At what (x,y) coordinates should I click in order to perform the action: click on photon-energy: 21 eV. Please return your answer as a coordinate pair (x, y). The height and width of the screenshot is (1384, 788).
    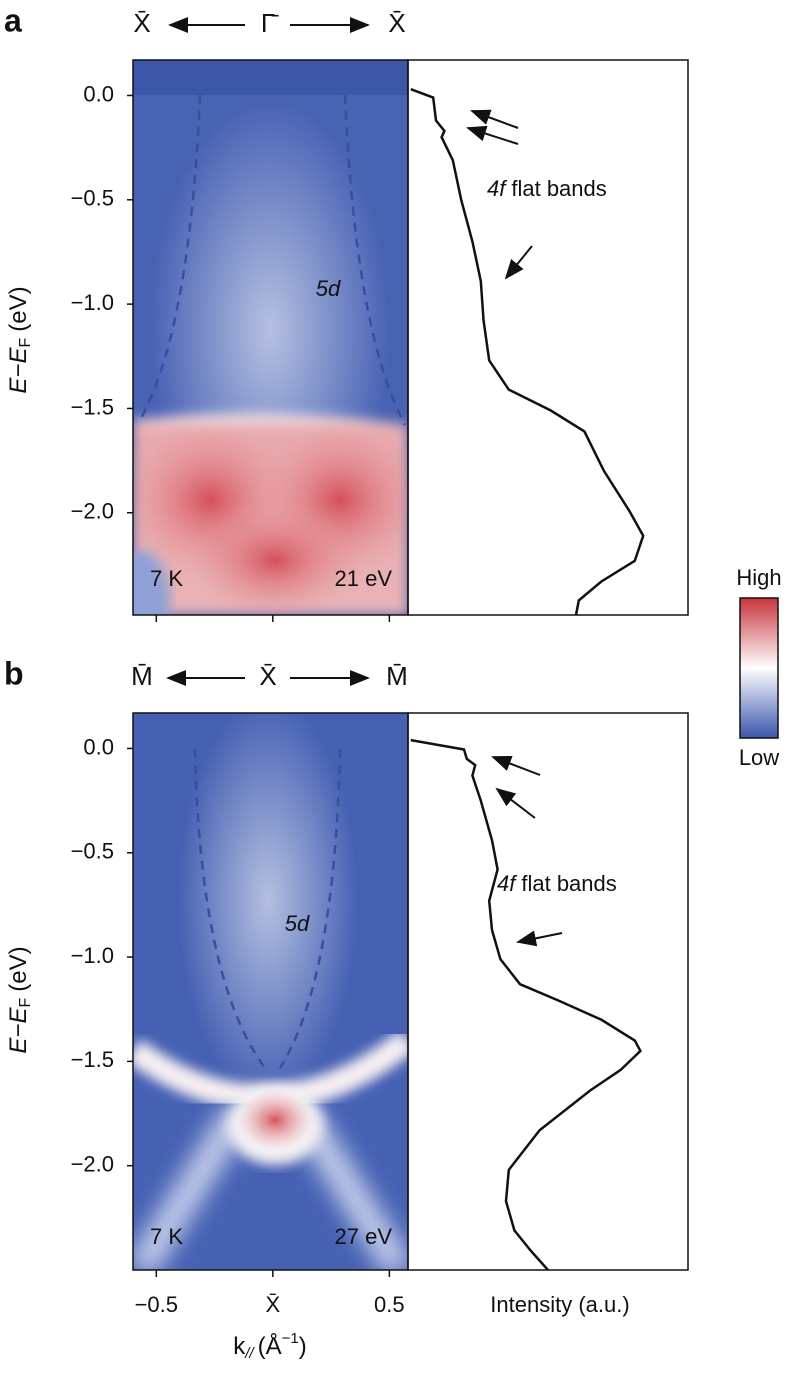
    Looking at the image, I should click on (364, 578).